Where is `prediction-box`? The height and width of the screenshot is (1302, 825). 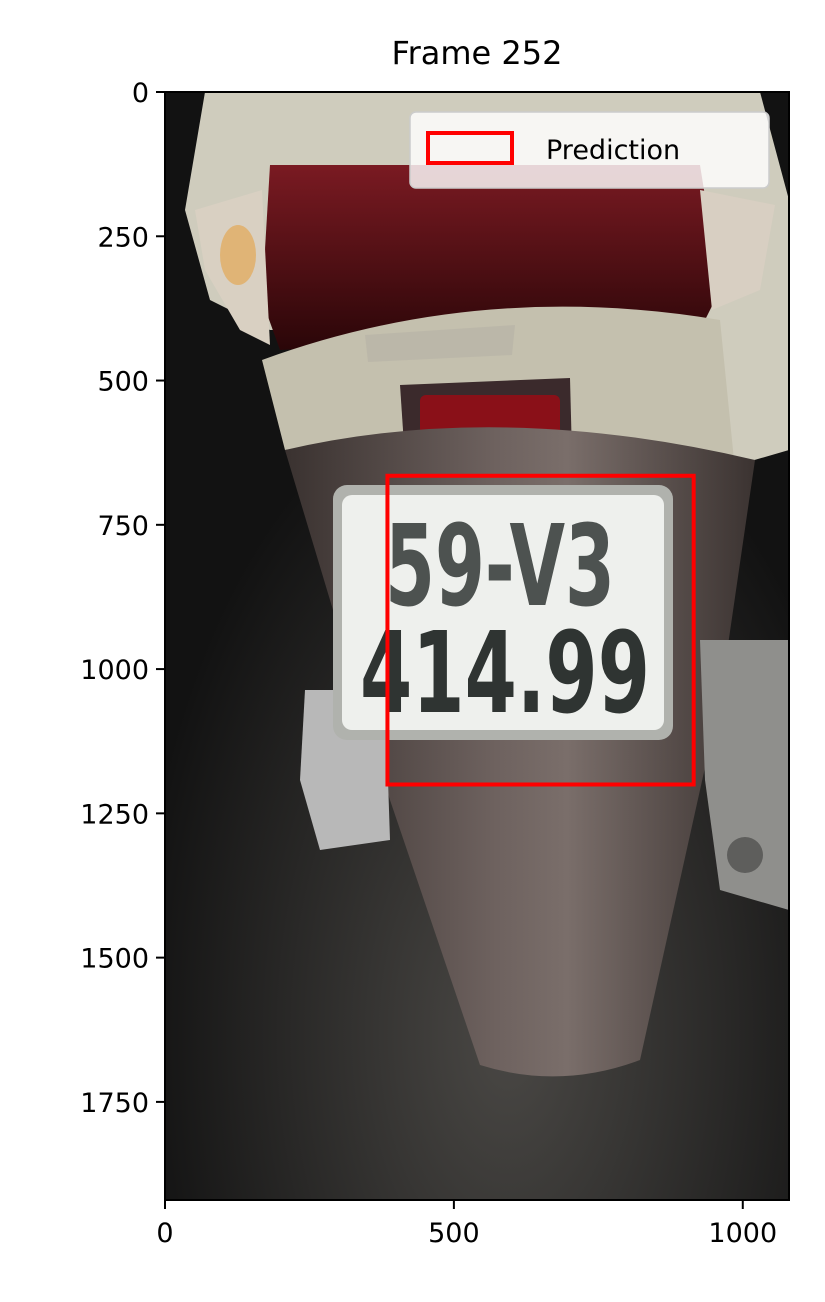 prediction-box is located at coordinates (540, 630).